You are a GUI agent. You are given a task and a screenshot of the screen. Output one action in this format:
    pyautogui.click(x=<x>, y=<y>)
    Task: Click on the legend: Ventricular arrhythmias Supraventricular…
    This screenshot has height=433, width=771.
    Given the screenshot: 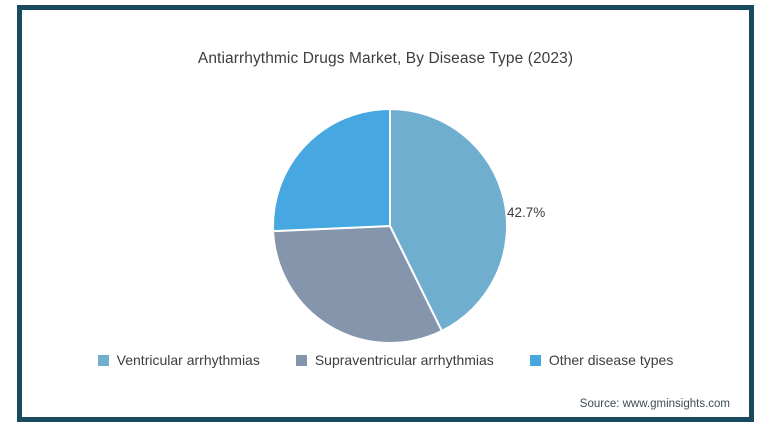 What is the action you would take?
    pyautogui.click(x=385, y=360)
    